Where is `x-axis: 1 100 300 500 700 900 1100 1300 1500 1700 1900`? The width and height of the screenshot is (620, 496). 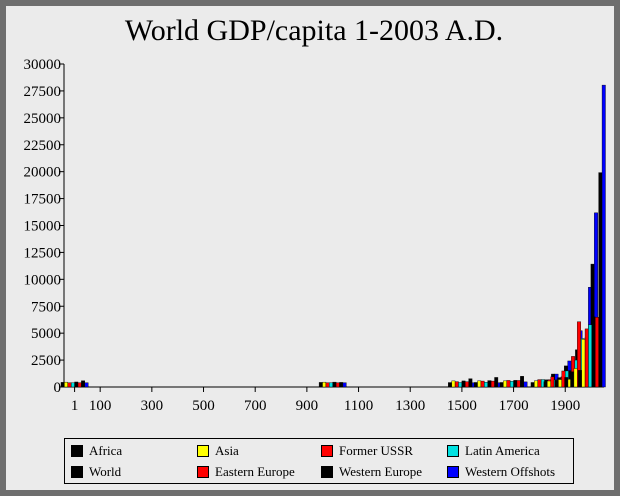
x-axis: 1 100 300 500 700 900 1100 1300 1500 1700 1900 is located at coordinates (334, 400).